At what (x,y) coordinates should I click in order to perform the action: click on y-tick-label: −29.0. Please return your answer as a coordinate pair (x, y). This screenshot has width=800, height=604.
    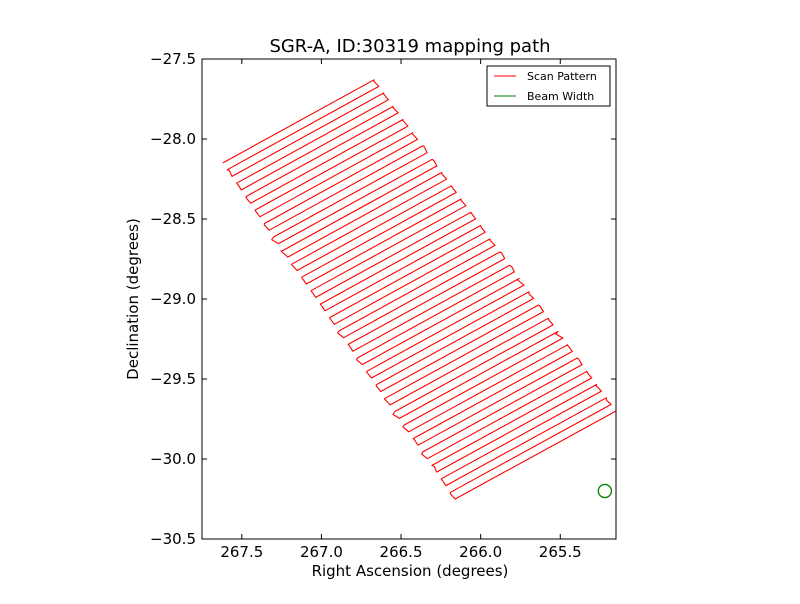
    Looking at the image, I should click on (173, 299).